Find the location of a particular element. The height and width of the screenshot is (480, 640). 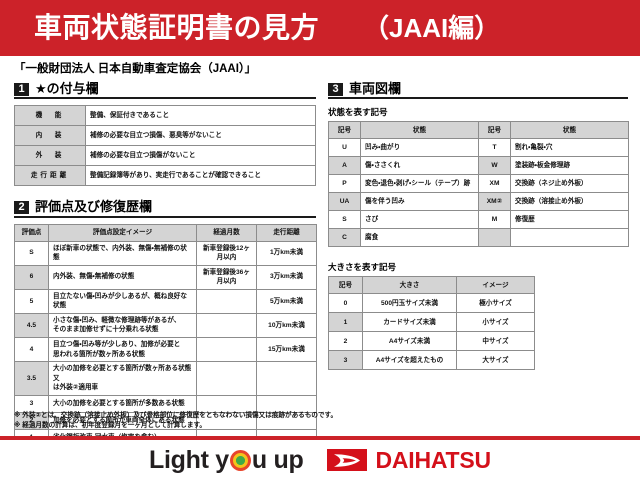

evaluation-distance: 15万km未満 is located at coordinates (286, 349).